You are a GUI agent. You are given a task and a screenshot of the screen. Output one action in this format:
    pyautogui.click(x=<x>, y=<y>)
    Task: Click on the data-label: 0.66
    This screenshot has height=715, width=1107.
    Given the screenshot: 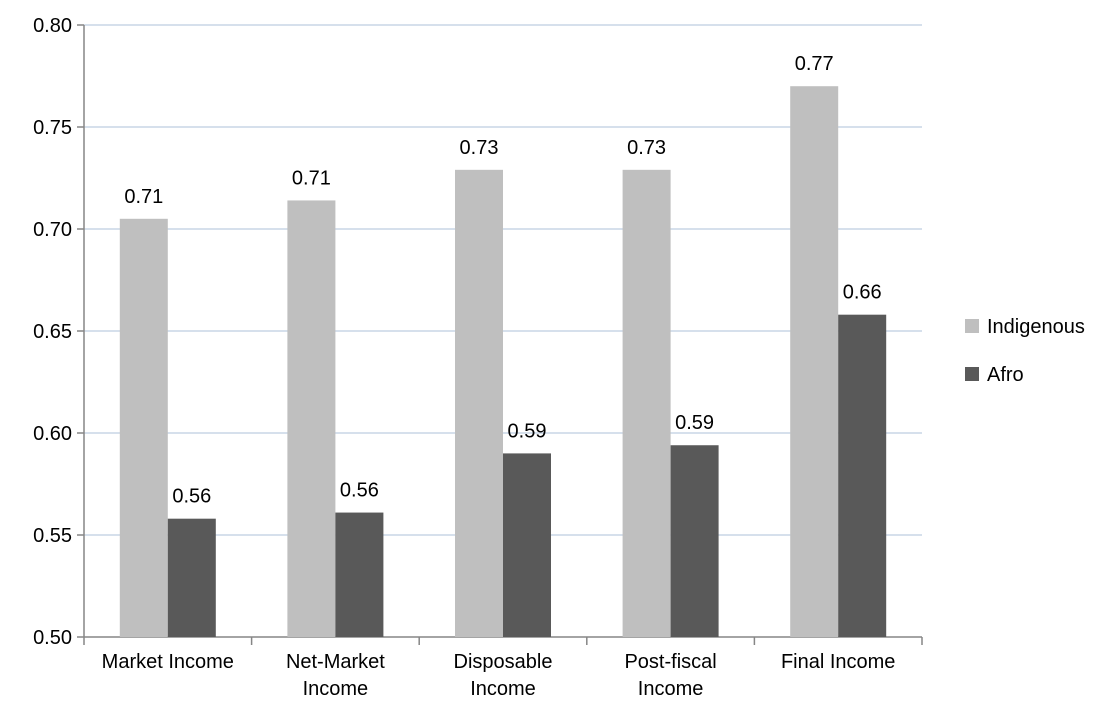 What is the action you would take?
    pyautogui.click(x=862, y=293)
    